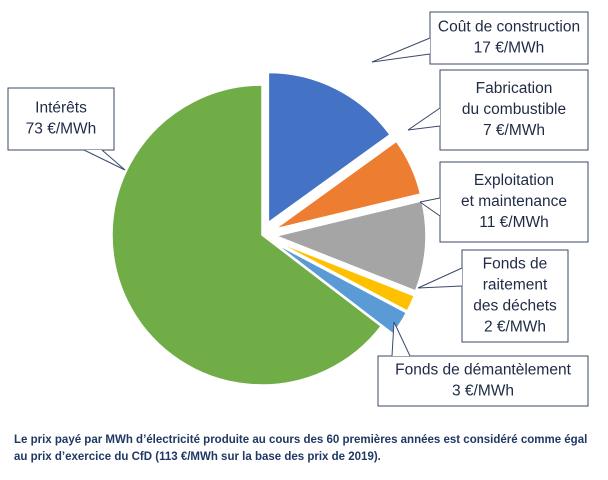 The height and width of the screenshot is (480, 608). Describe the element at coordinates (514, 180) in the screenshot. I see `category-label: Exploitation` at that location.